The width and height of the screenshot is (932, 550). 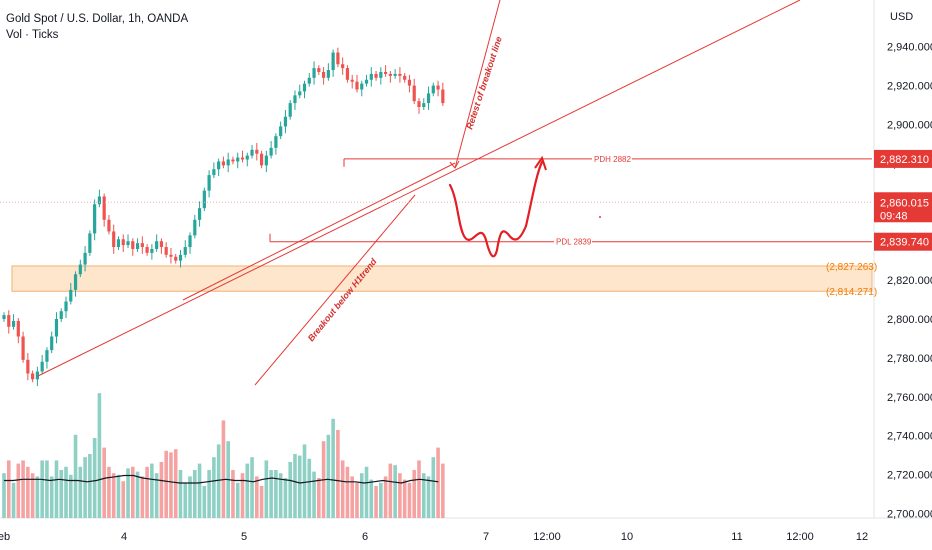 What do you see at coordinates (862, 537) in the screenshot?
I see `x-tick-label: 12` at bounding box center [862, 537].